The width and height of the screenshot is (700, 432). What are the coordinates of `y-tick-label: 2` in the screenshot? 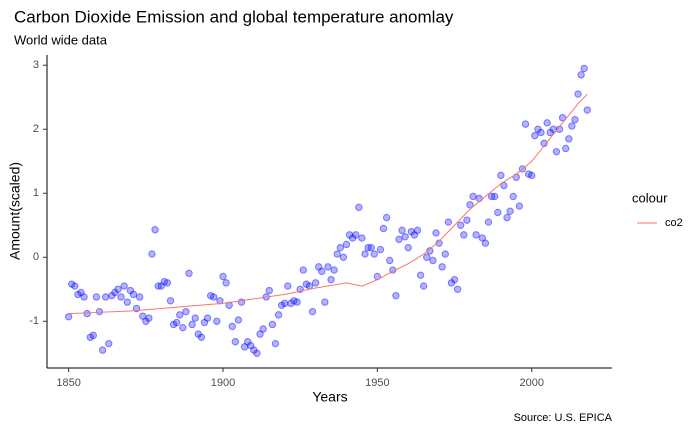 It's located at (36, 129).